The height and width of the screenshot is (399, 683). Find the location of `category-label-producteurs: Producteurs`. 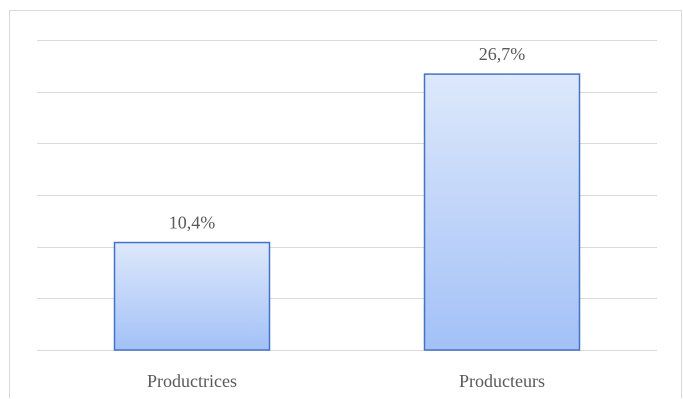

category-label-producteurs: Producteurs is located at coordinates (502, 381).